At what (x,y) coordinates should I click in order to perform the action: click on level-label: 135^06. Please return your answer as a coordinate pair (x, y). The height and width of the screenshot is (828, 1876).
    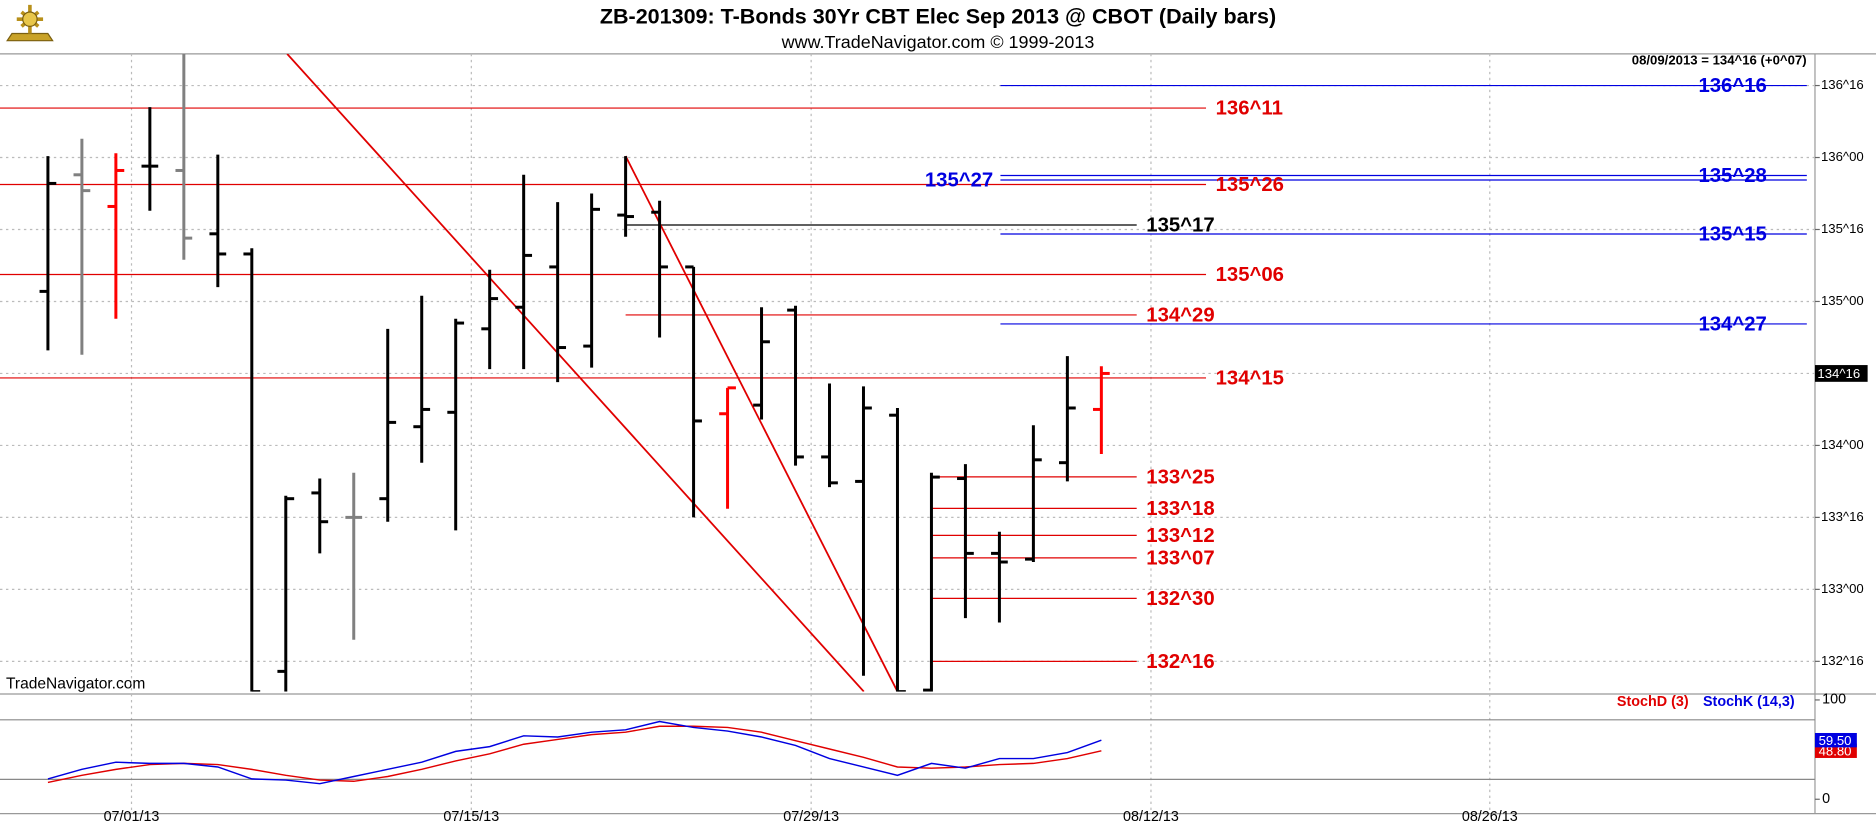
    Looking at the image, I should click on (1250, 275).